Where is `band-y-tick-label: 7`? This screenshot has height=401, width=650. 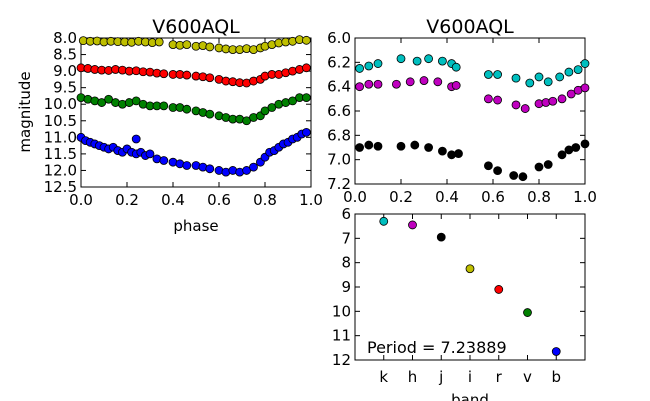
band-y-tick-label: 7 is located at coordinates (346, 238).